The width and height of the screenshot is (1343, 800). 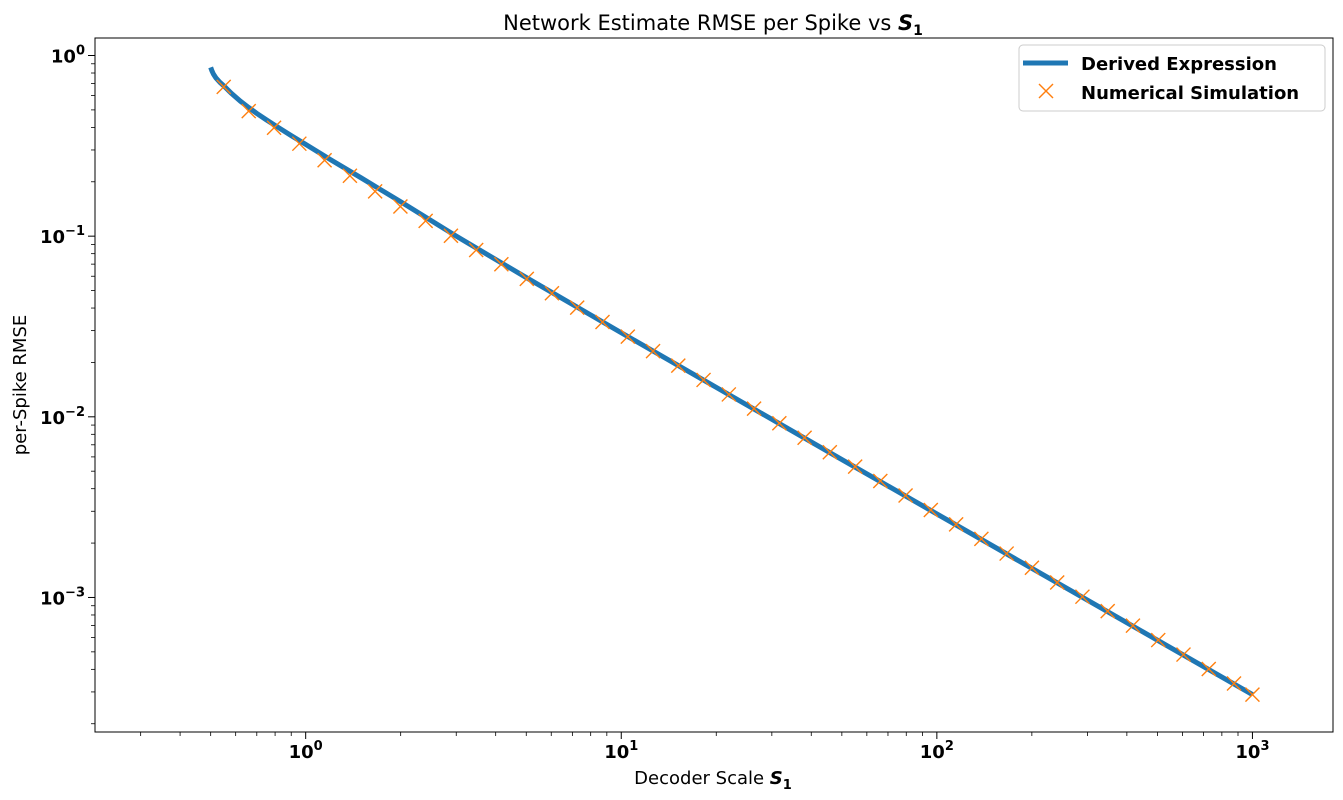 I want to click on y-axis-label: per-Spike RMSE, so click(x=20, y=385).